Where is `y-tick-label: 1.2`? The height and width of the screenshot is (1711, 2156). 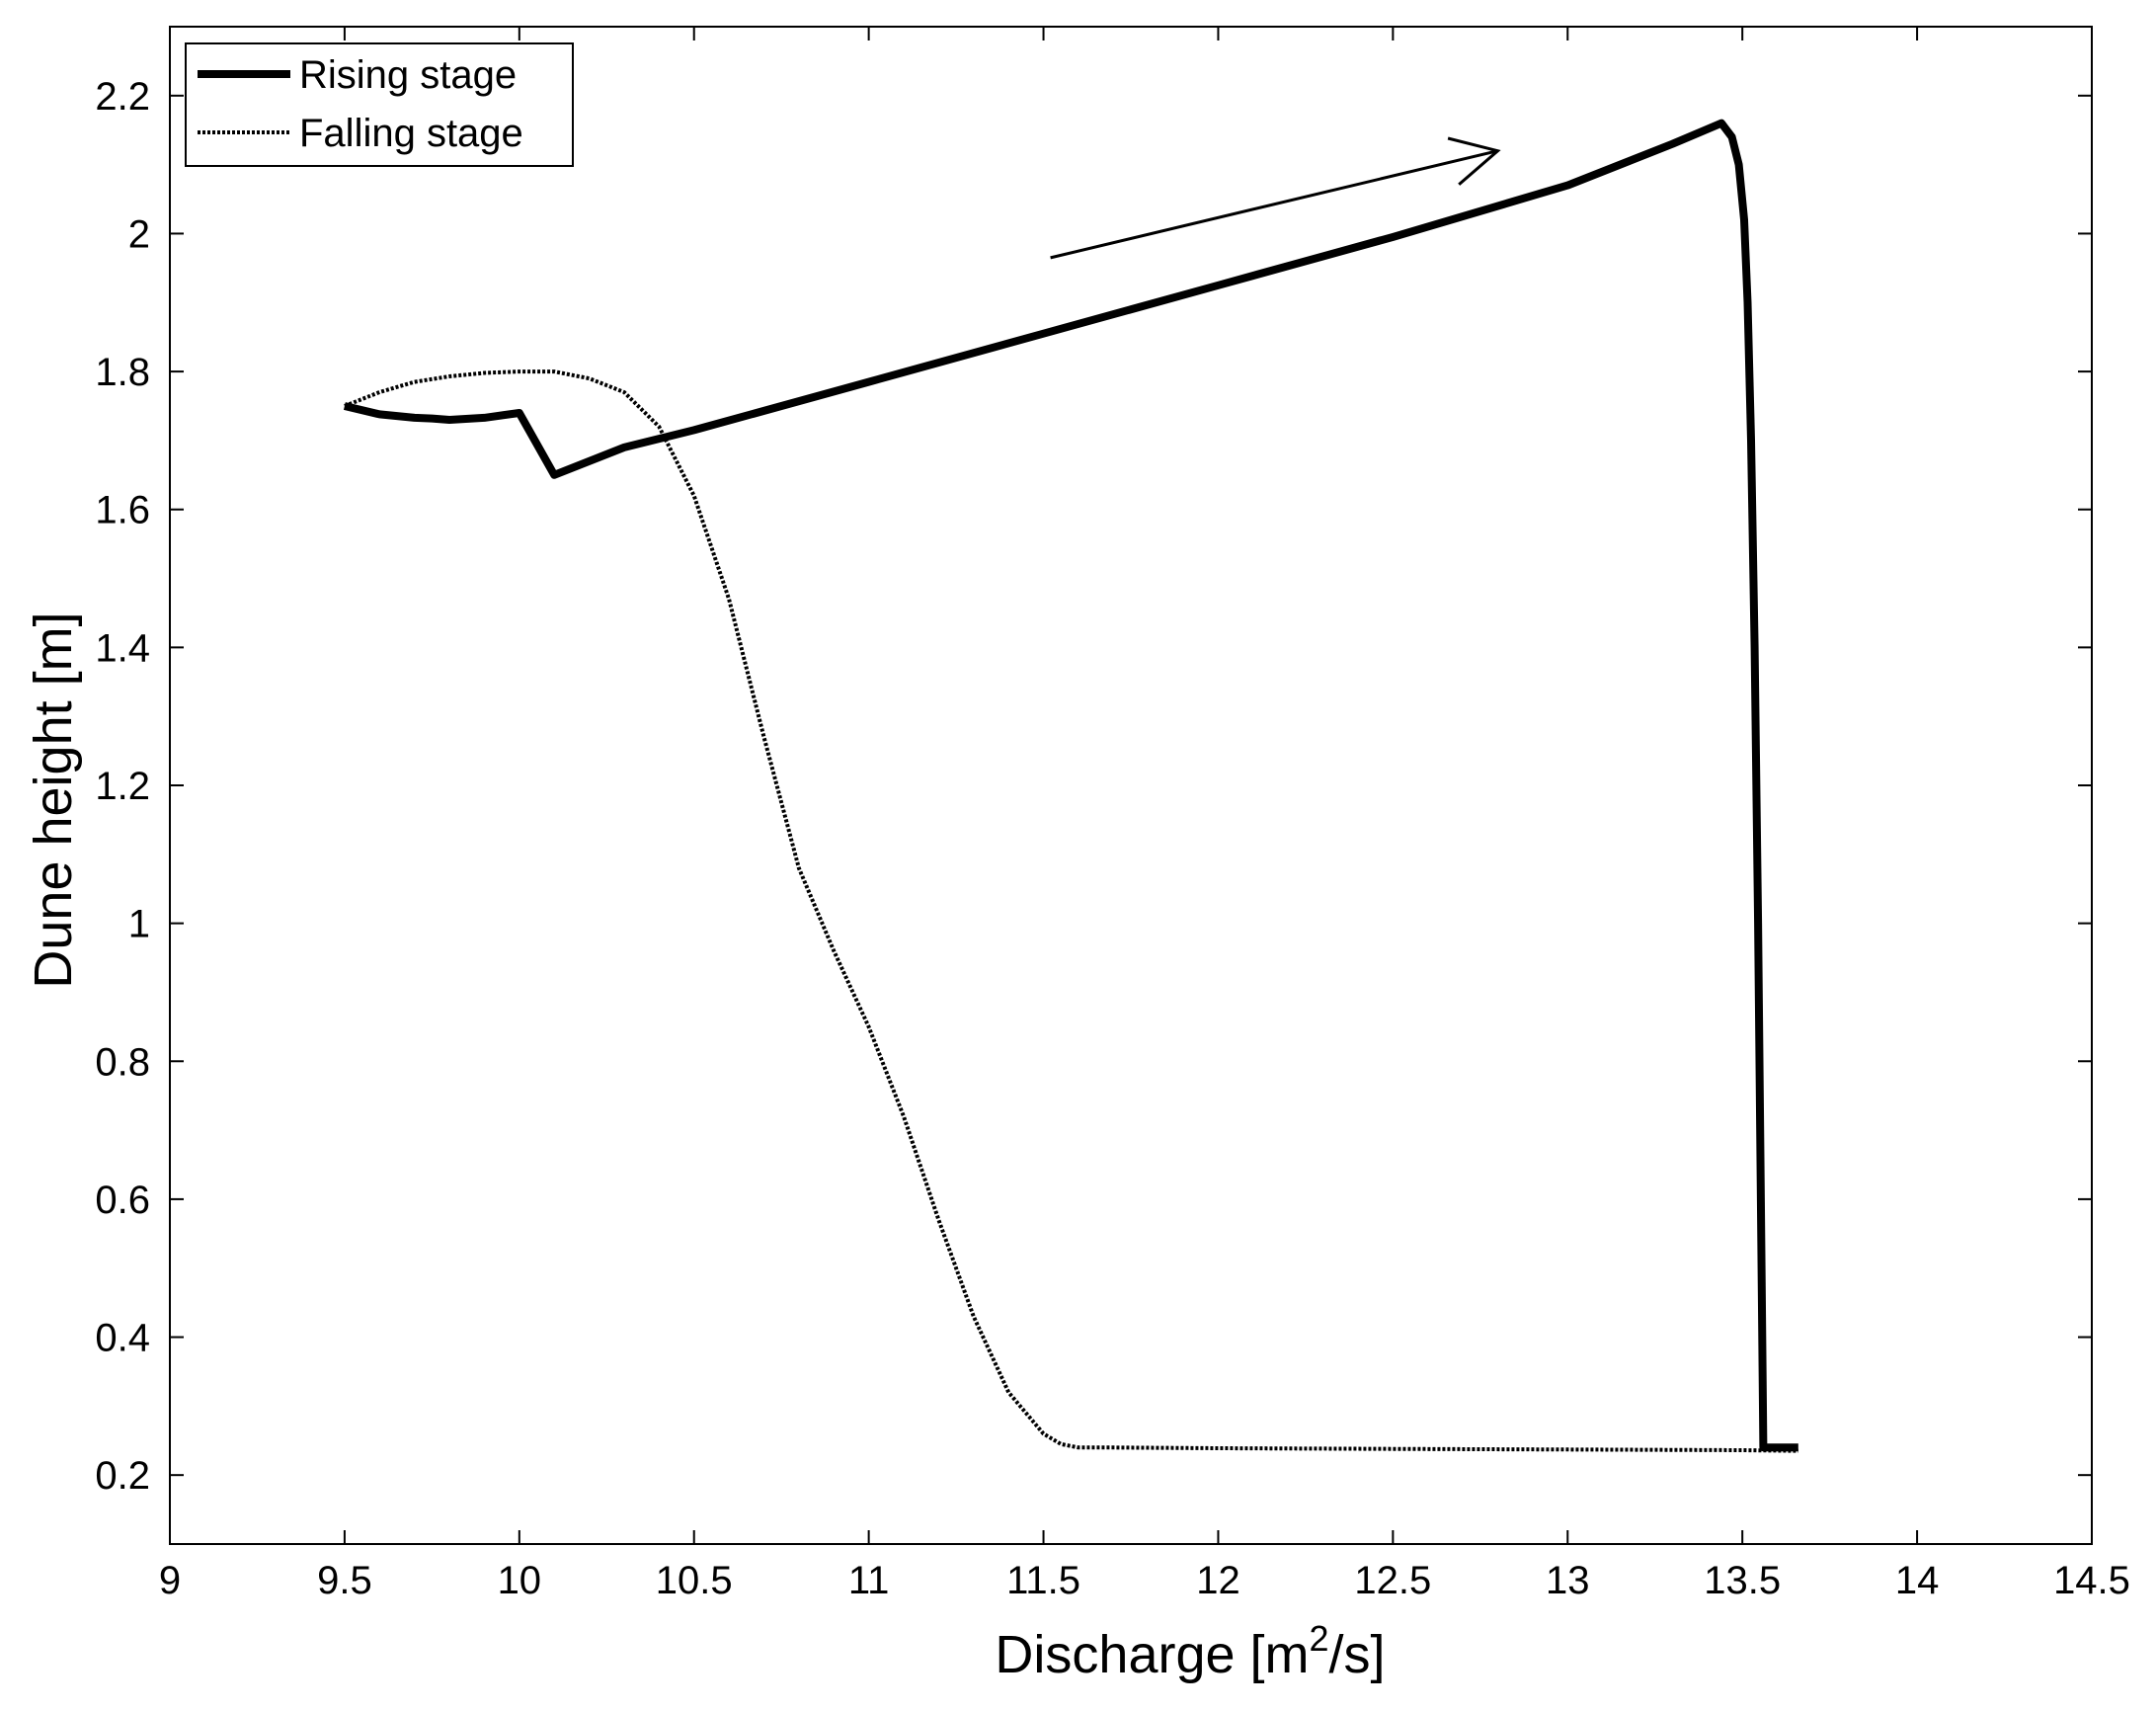
y-tick-label: 1.2 is located at coordinates (123, 786).